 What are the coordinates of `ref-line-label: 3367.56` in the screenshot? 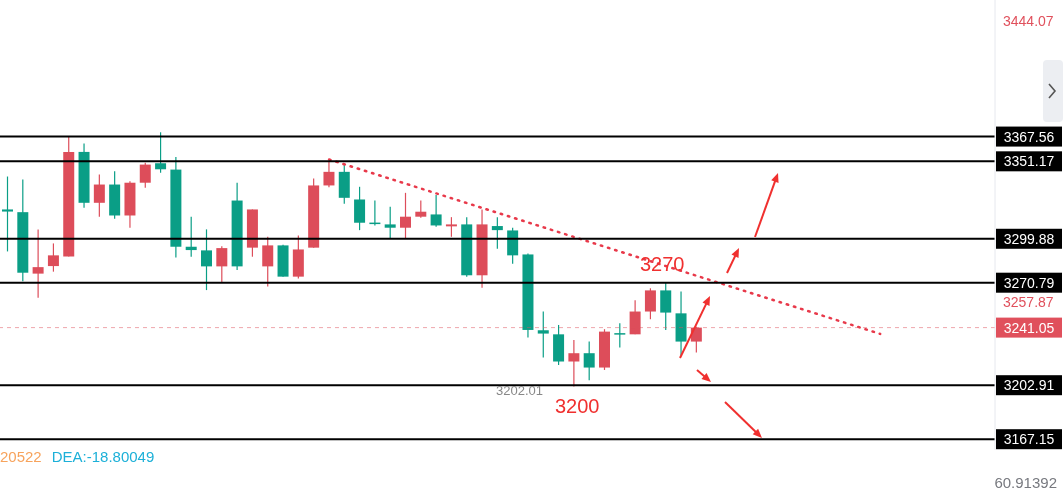 It's located at (1029, 136).